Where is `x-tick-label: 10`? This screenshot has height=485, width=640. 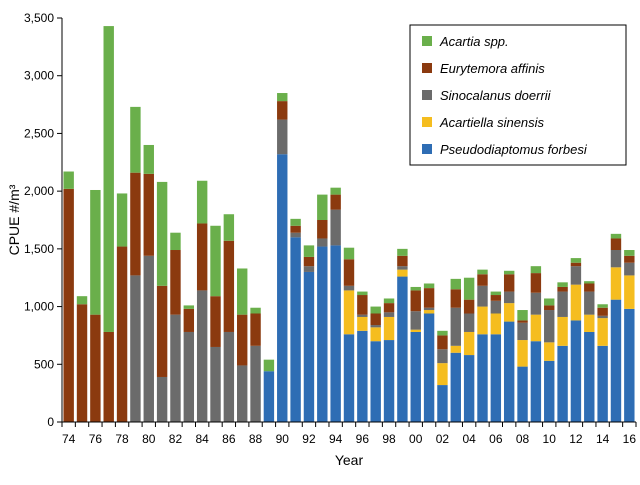
x-tick-label: 10 is located at coordinates (550, 439).